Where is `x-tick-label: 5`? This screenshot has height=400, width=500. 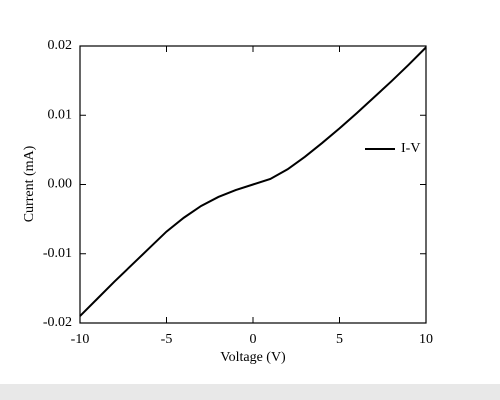
x-tick-label: 5 is located at coordinates (339, 339).